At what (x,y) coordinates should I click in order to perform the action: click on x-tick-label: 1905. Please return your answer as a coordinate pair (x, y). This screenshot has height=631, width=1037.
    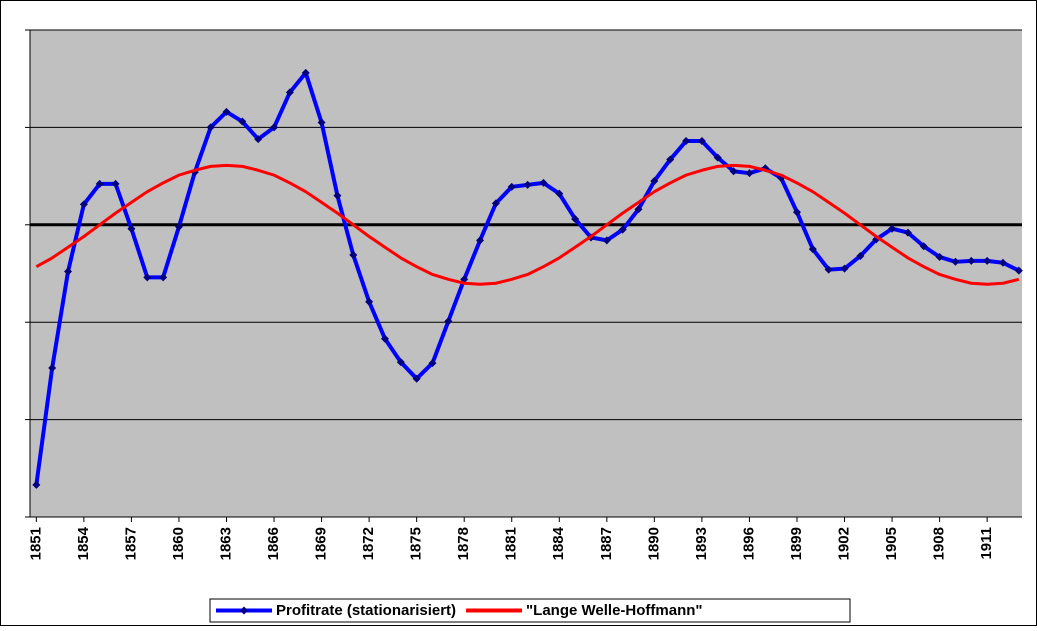
    Looking at the image, I should click on (891, 543).